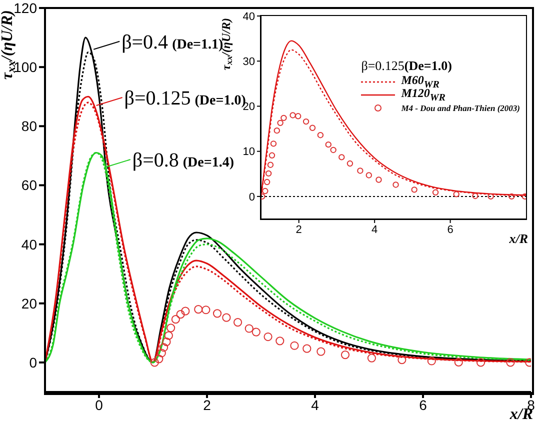 Image resolution: width=537 pixels, height=422 pixels. What do you see at coordinates (29, 126) in the screenshot?
I see `y-tick-label: 80` at bounding box center [29, 126].